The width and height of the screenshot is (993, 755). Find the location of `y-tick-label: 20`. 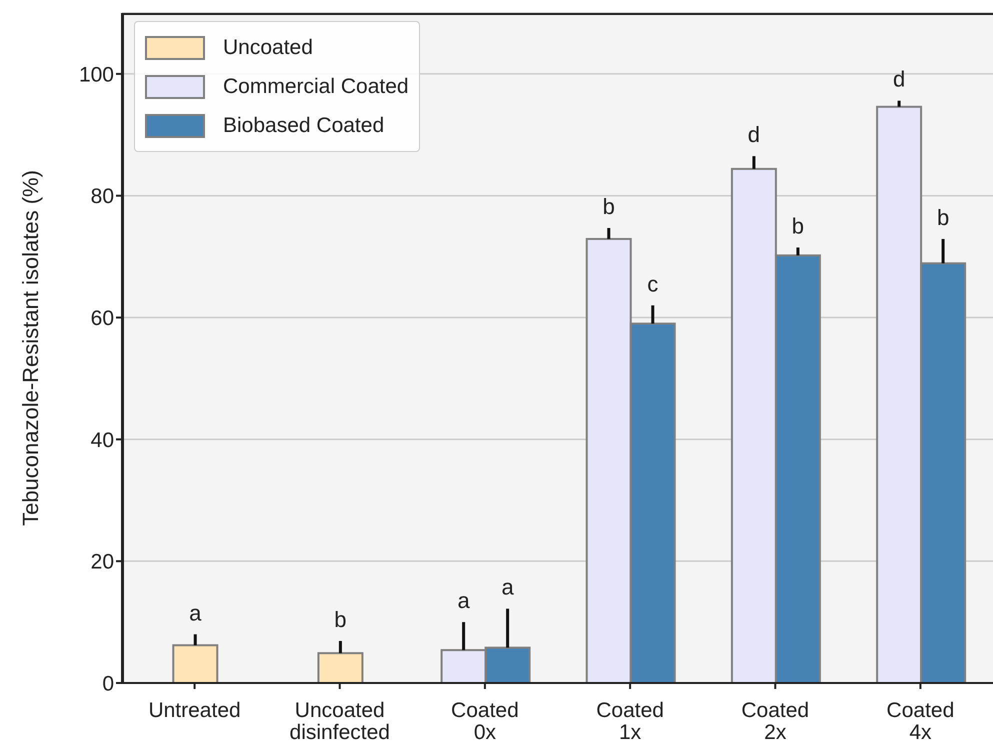

y-tick-label: 20 is located at coordinates (102, 562).